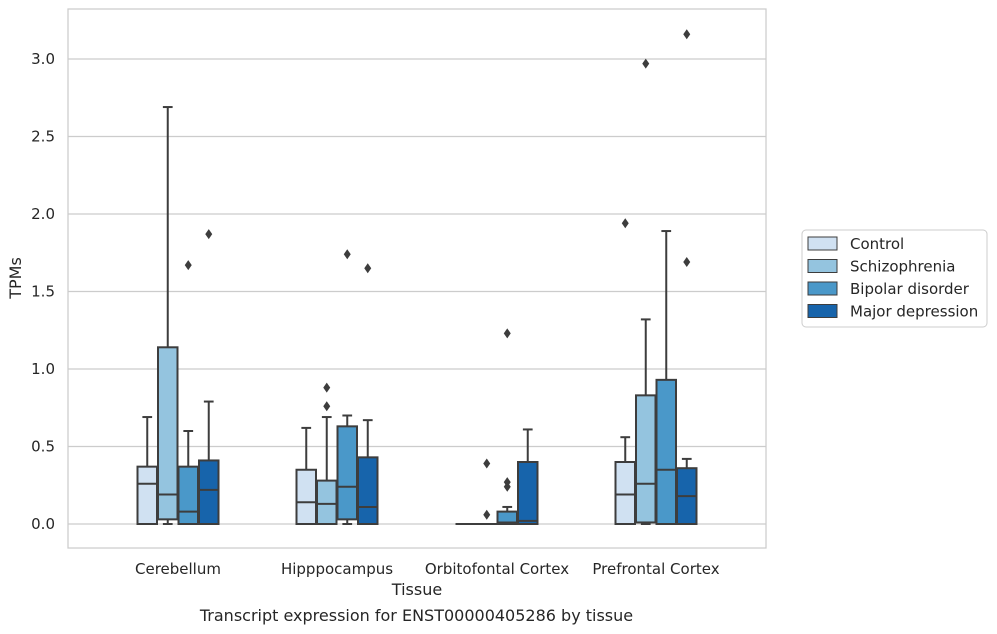 The image size is (997, 634). What do you see at coordinates (877, 244) in the screenshot?
I see `legend-label: Control` at bounding box center [877, 244].